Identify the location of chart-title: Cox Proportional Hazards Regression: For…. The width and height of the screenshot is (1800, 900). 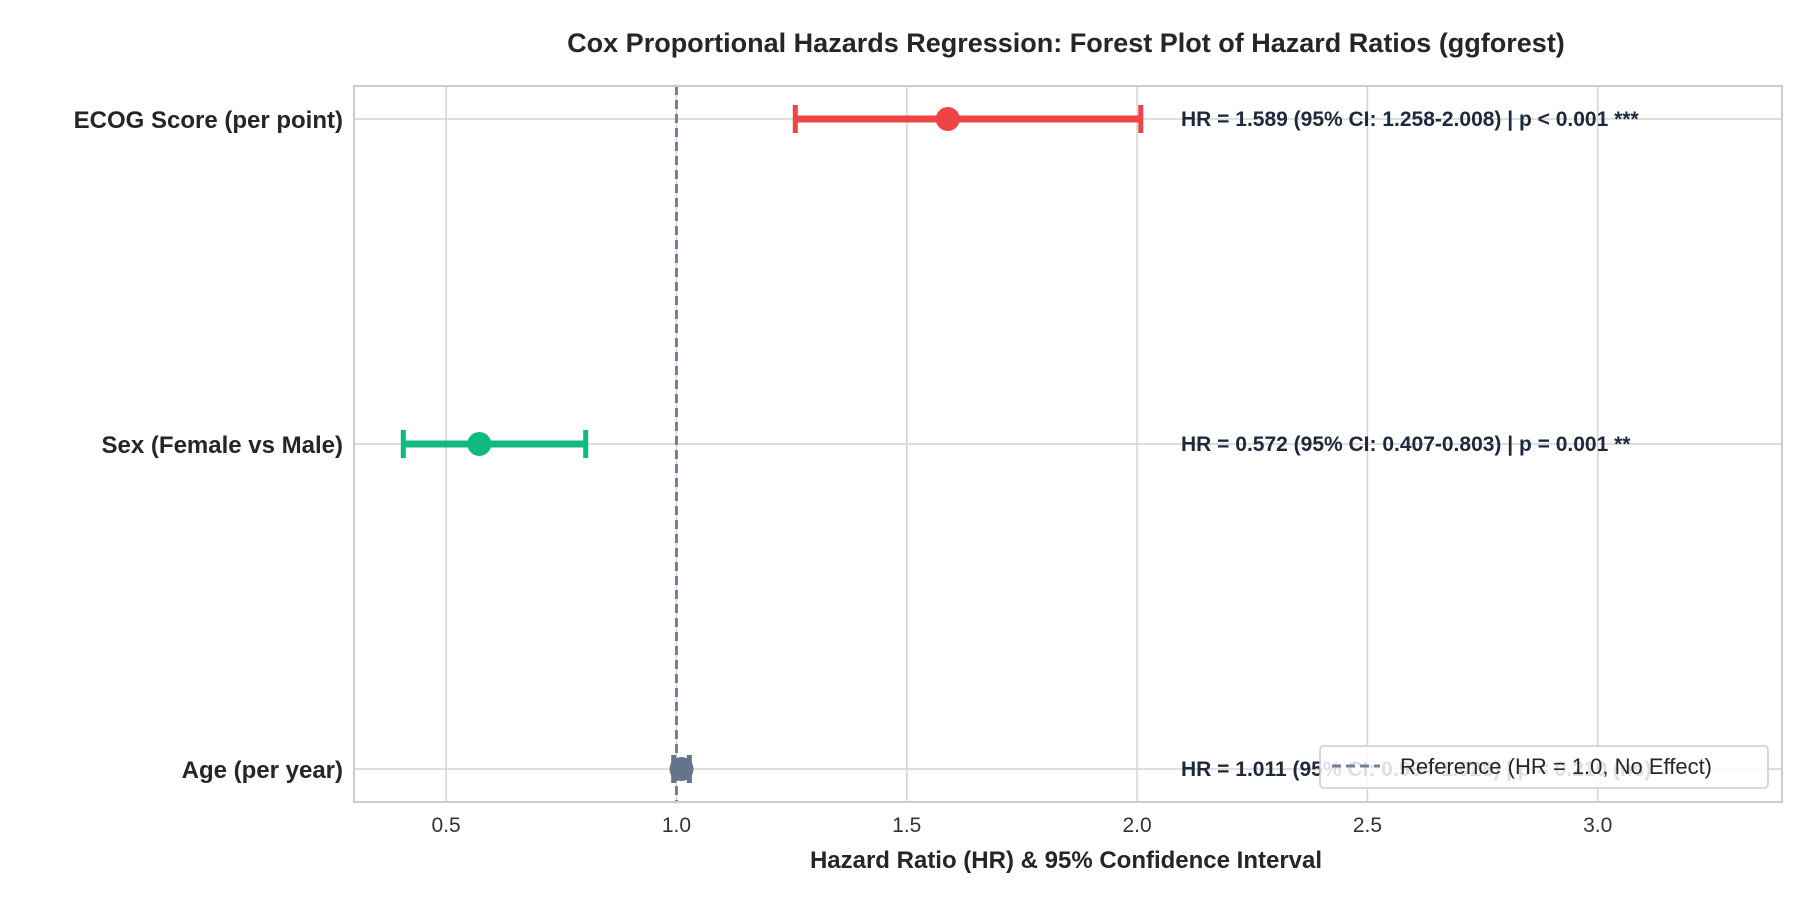
(1066, 43).